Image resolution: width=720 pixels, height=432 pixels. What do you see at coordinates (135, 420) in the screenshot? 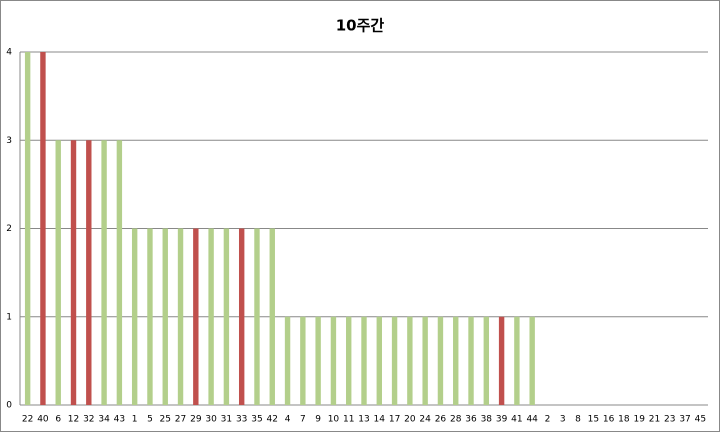
I see `x-tick-label: 1` at bounding box center [135, 420].